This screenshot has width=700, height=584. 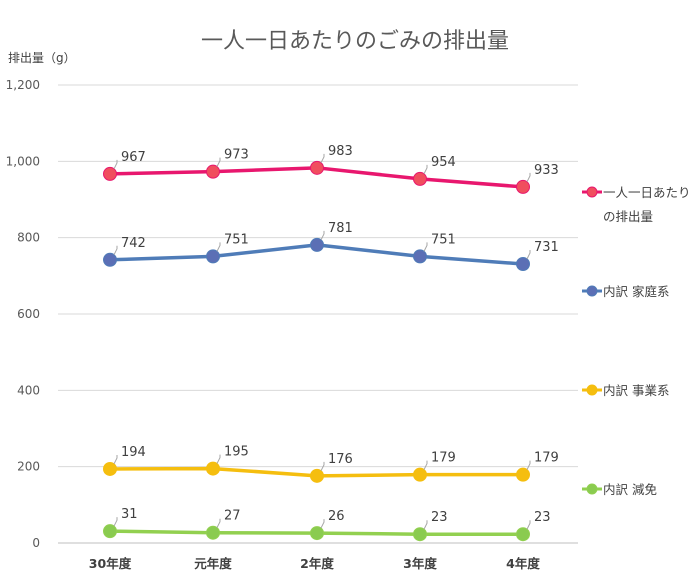 I want to click on legend-label: 内訳 家庭系, so click(x=636, y=291).